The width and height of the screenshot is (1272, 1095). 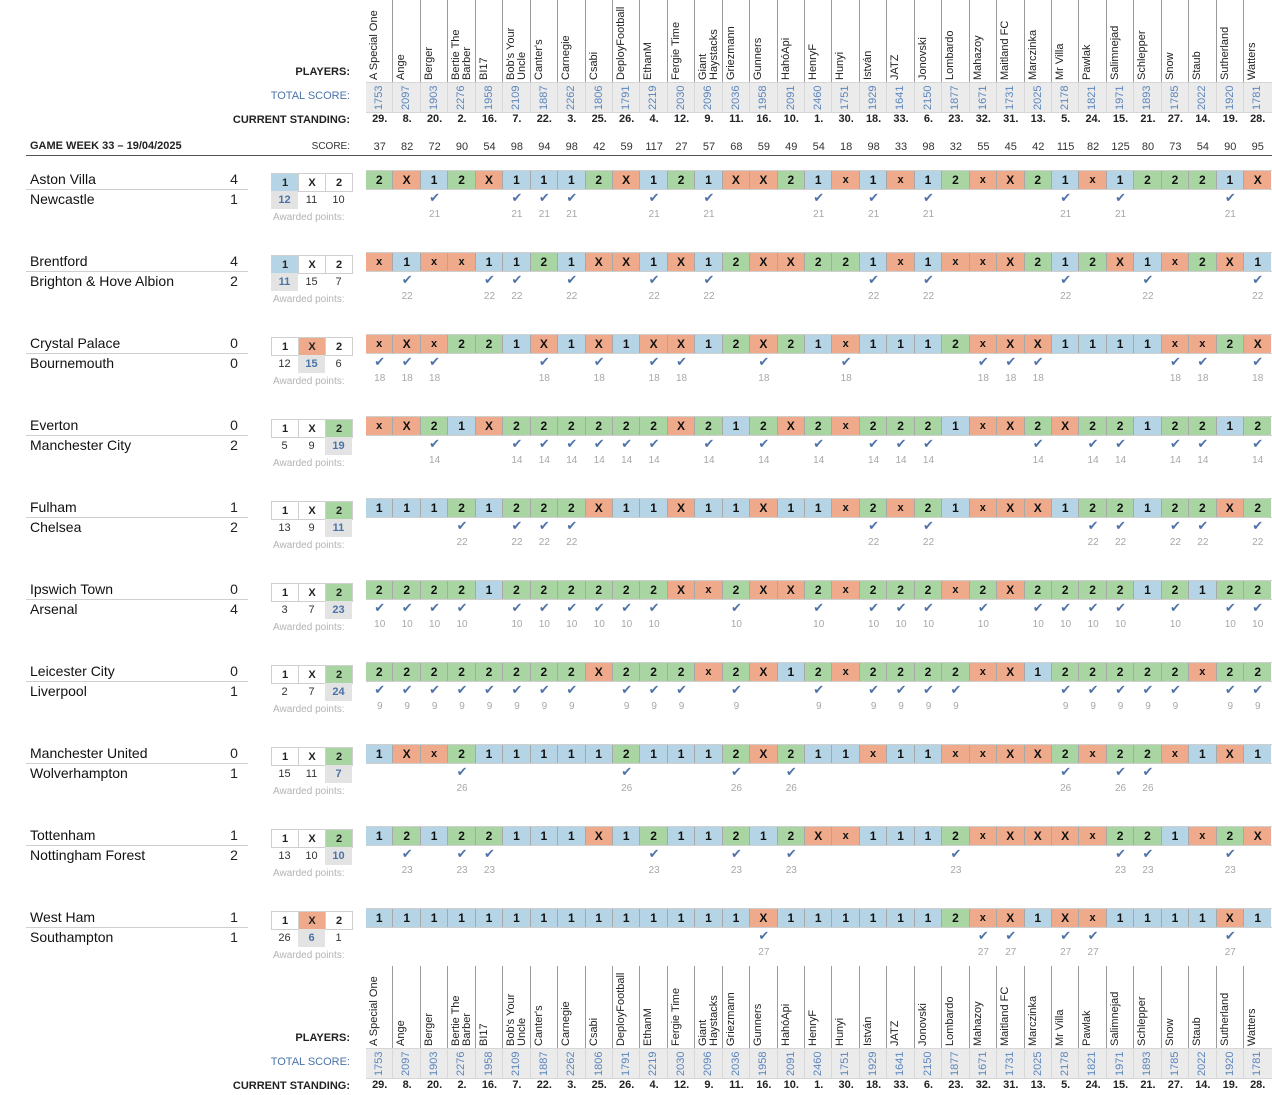 I want to click on pick-result: ✔ 27, so click(x=1230, y=945).